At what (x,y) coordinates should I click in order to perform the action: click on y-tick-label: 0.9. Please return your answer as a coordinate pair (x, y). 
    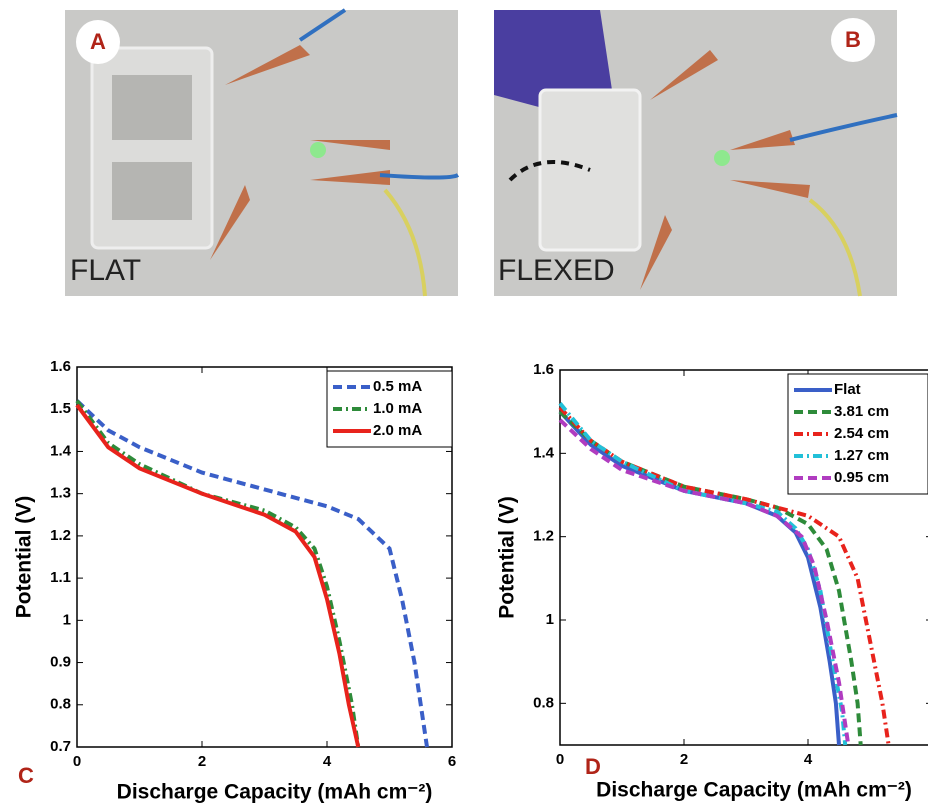
    Looking at the image, I should click on (60, 662).